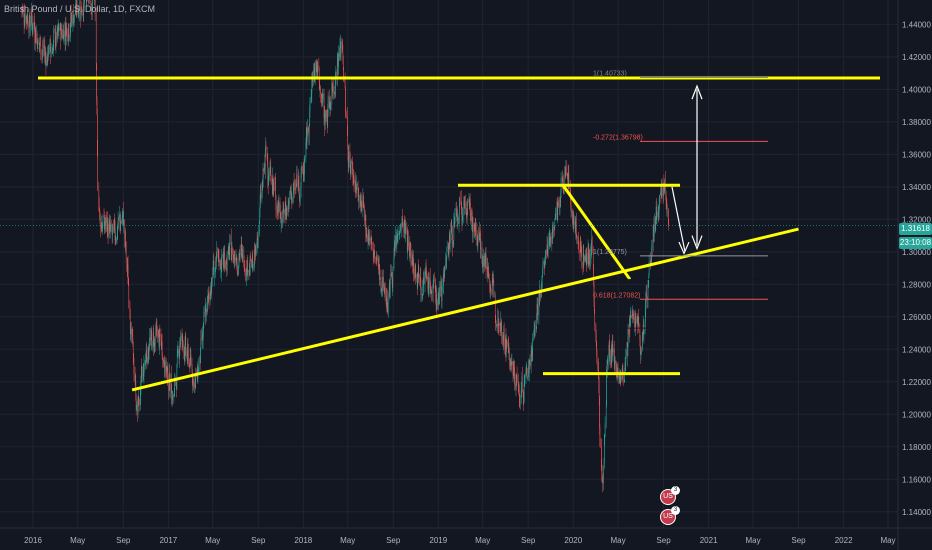 The width and height of the screenshot is (932, 550). What do you see at coordinates (916, 154) in the screenshot?
I see `price-tick-label: 1.36000` at bounding box center [916, 154].